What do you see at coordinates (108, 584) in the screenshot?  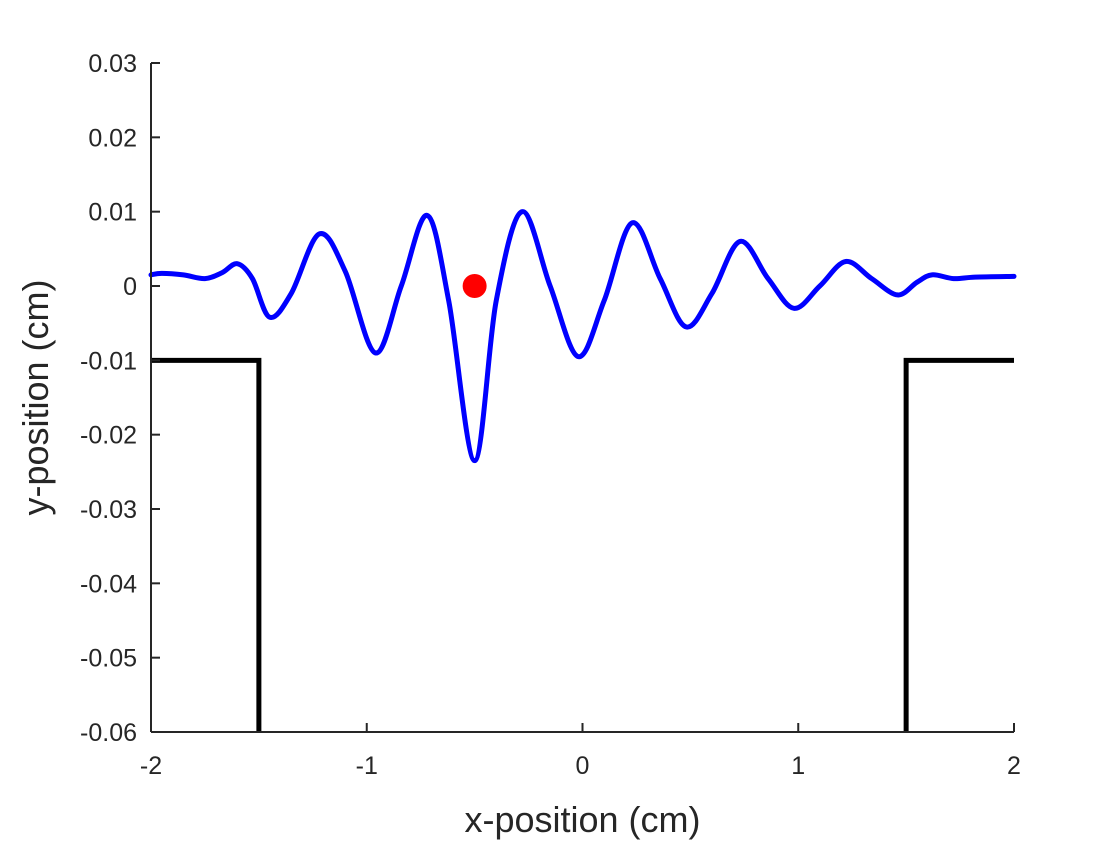 I see `y-tick-label: -0.04` at bounding box center [108, 584].